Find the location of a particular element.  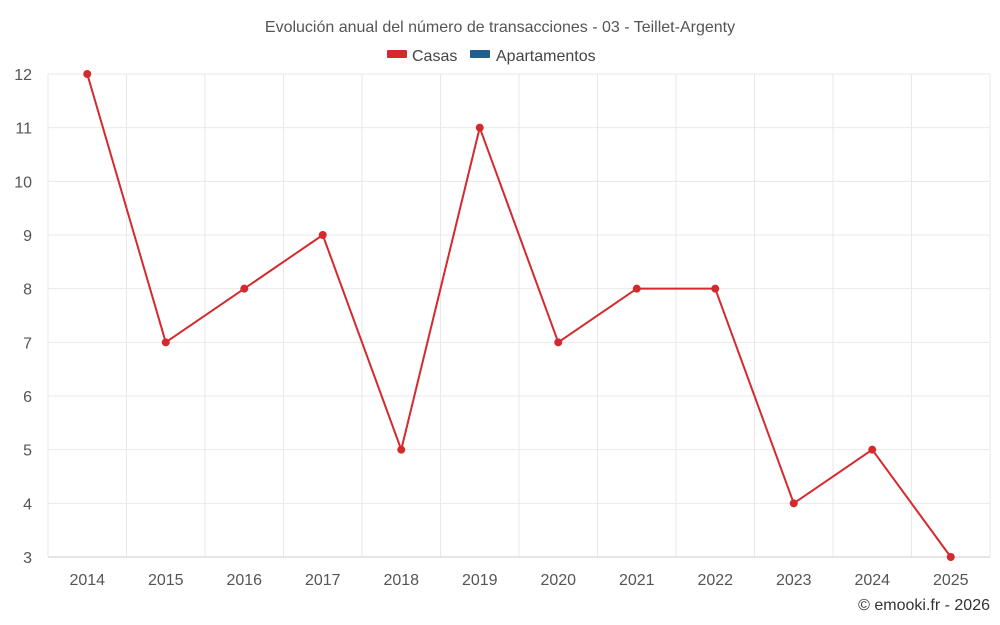

y-tick-label: 6 is located at coordinates (27, 397).